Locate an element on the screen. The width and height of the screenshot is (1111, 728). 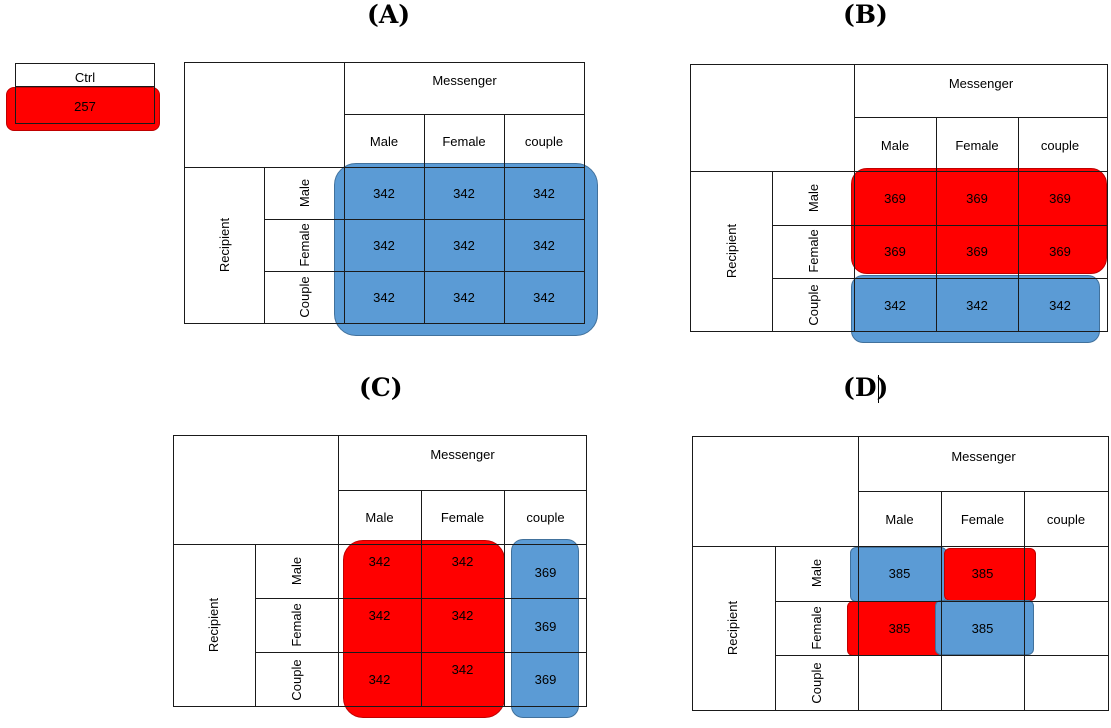
panel-a-row-female: Female is located at coordinates (304, 245).